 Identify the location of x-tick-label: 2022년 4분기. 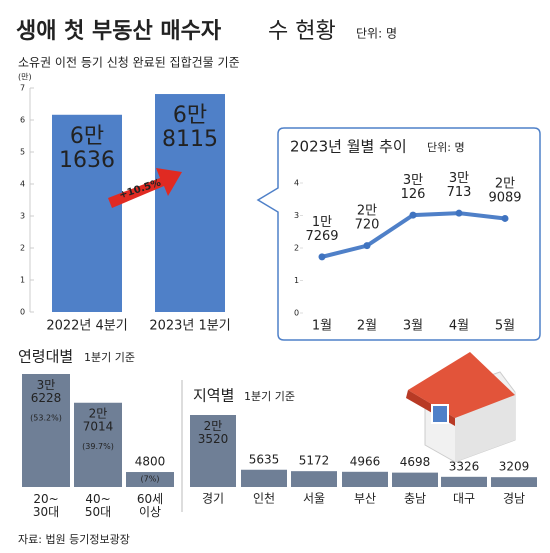
(86, 326).